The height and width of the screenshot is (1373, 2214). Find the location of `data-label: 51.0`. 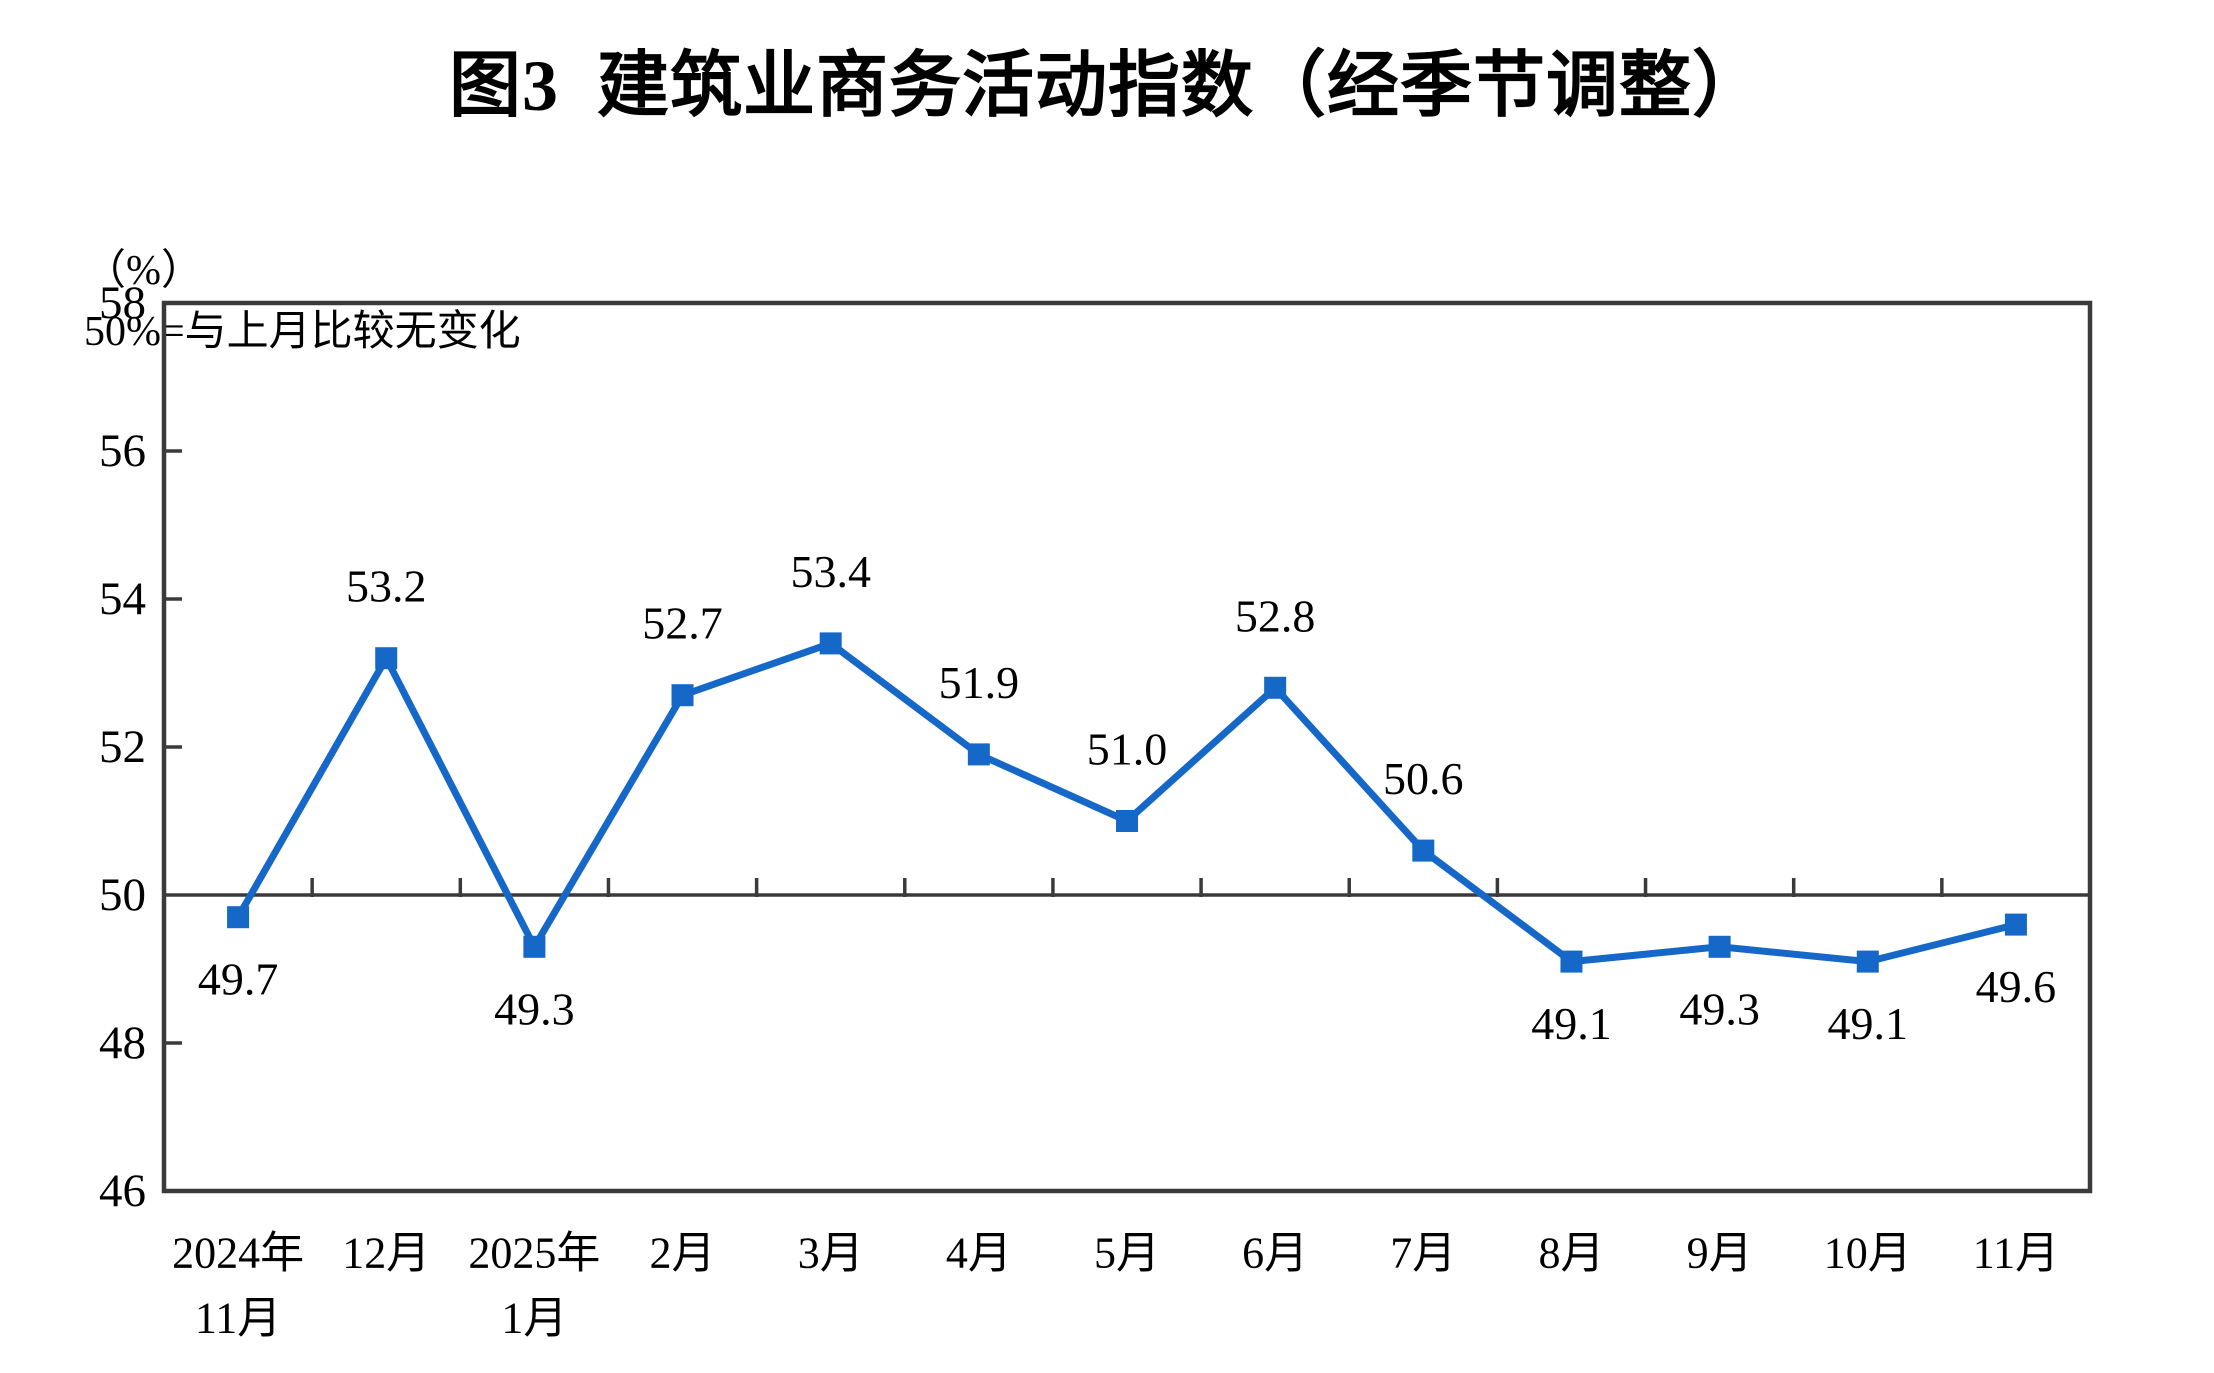

data-label: 51.0 is located at coordinates (1127, 749).